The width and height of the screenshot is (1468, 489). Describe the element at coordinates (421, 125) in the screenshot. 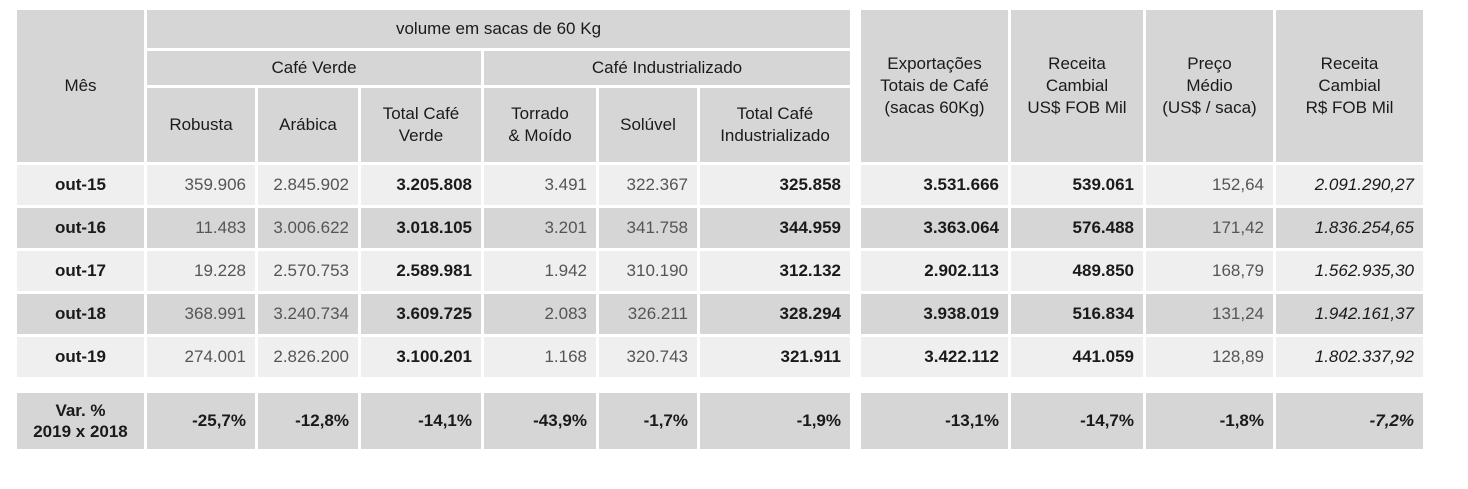

I see `header-total-verde: Total Café Verde` at that location.